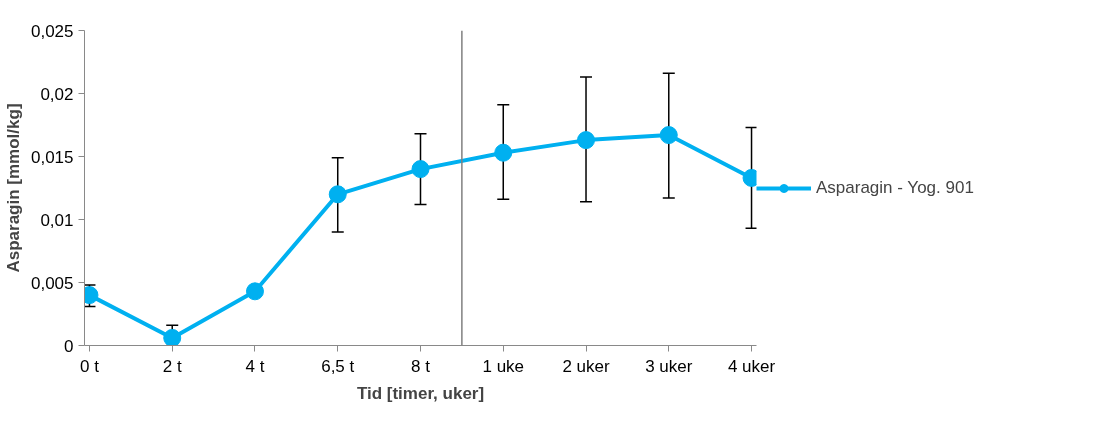  I want to click on y-tick-label: 0,015, so click(52, 157).